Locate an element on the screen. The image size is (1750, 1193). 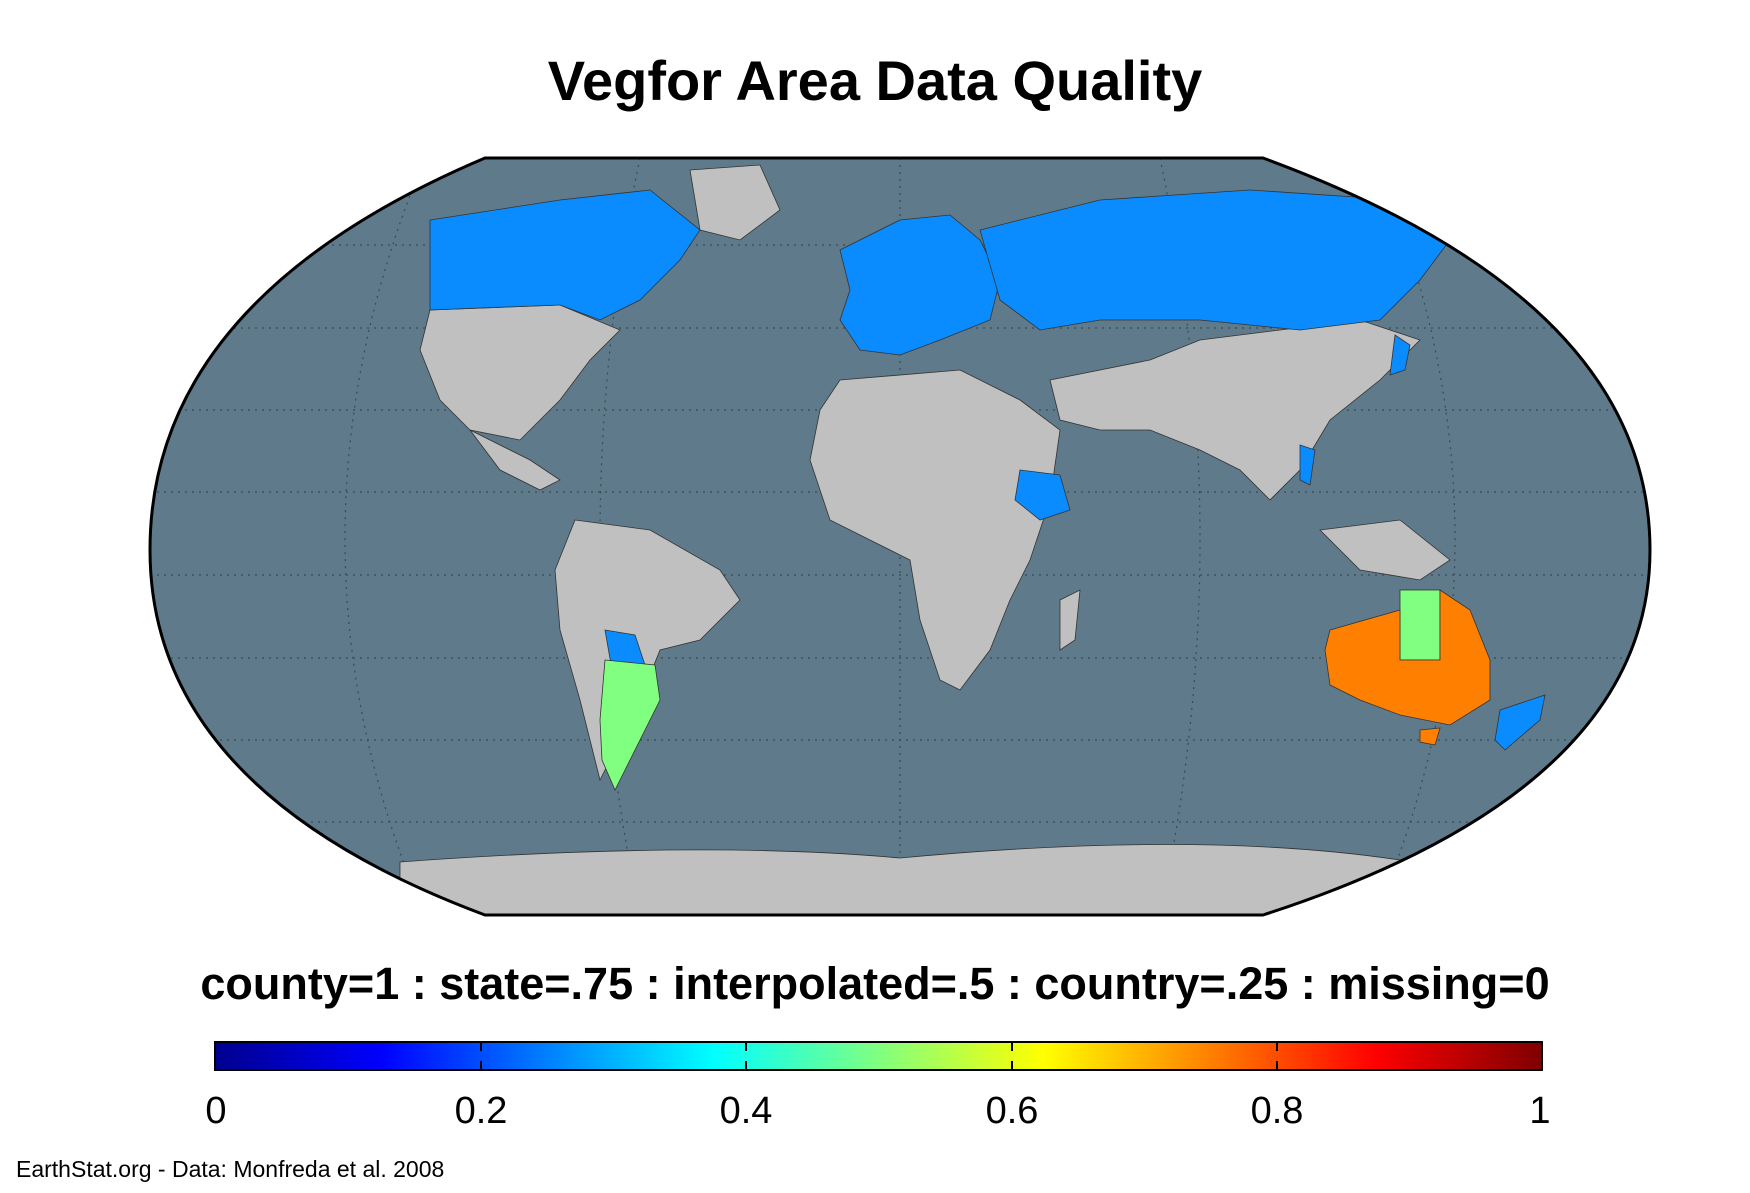
colorbar-tick-label: 0.2 is located at coordinates (481, 1111).